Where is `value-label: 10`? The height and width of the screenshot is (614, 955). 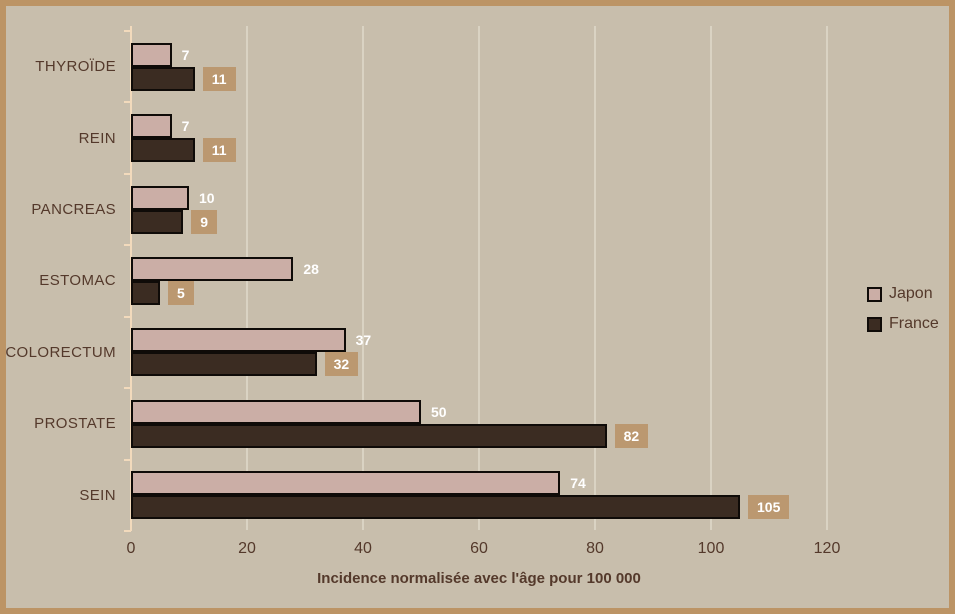 value-label: 10 is located at coordinates (207, 197).